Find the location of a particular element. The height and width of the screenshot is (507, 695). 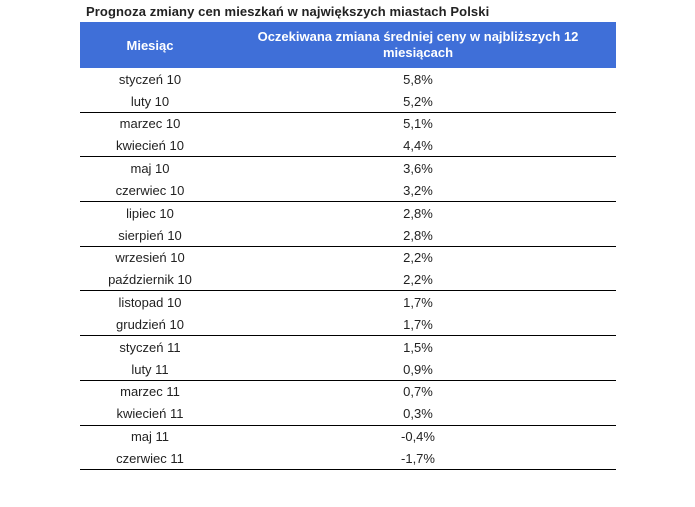

month-cell: październik 10 is located at coordinates (150, 280).